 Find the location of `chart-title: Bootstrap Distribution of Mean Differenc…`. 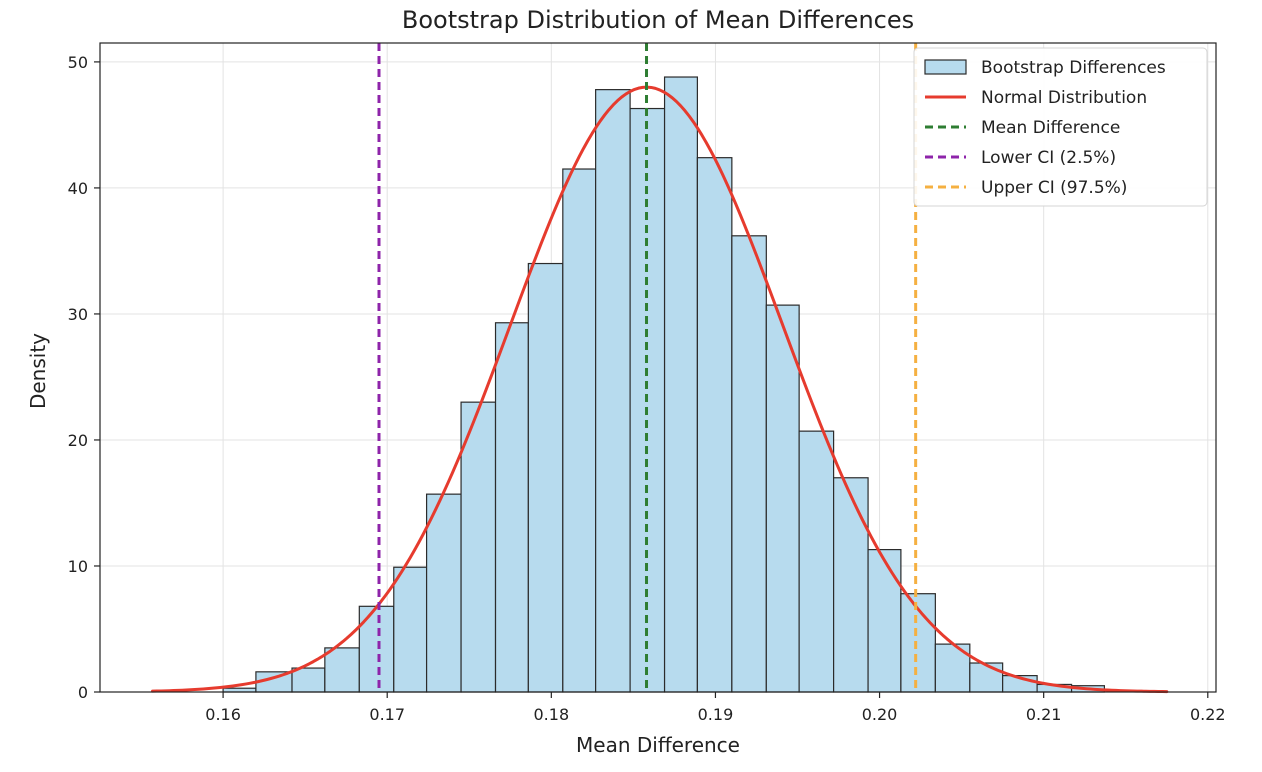

chart-title: Bootstrap Distribution of Mean Differenc… is located at coordinates (658, 20).